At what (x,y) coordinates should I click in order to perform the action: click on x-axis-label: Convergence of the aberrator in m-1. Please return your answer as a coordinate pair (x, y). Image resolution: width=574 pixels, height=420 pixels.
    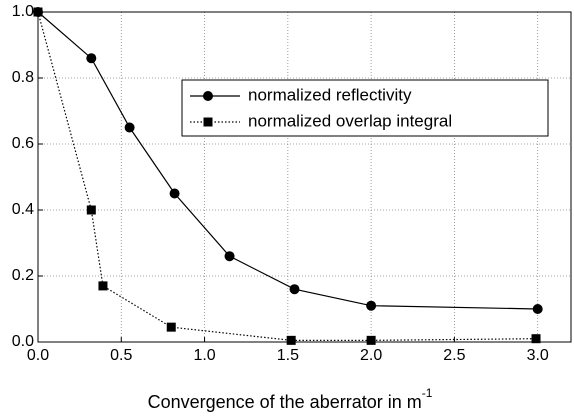
    Looking at the image, I should click on (290, 399).